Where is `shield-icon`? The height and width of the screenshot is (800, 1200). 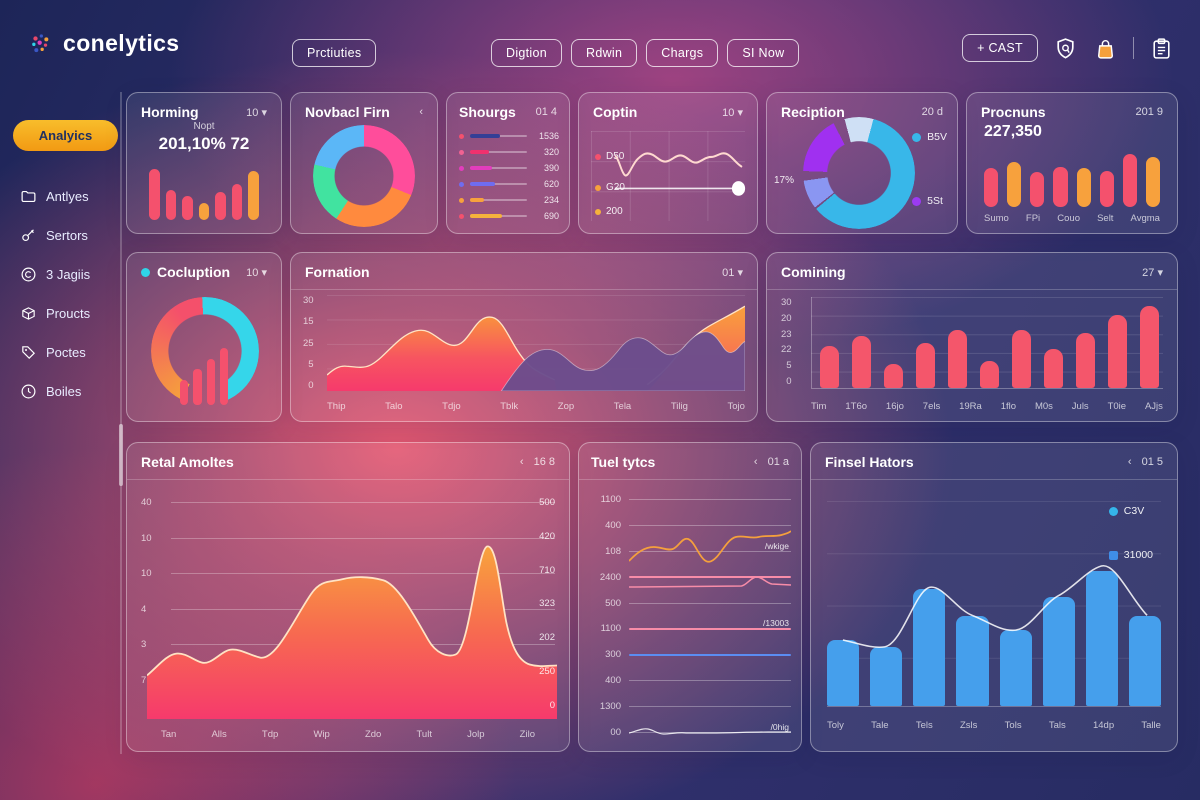 shield-icon is located at coordinates (1065, 48).